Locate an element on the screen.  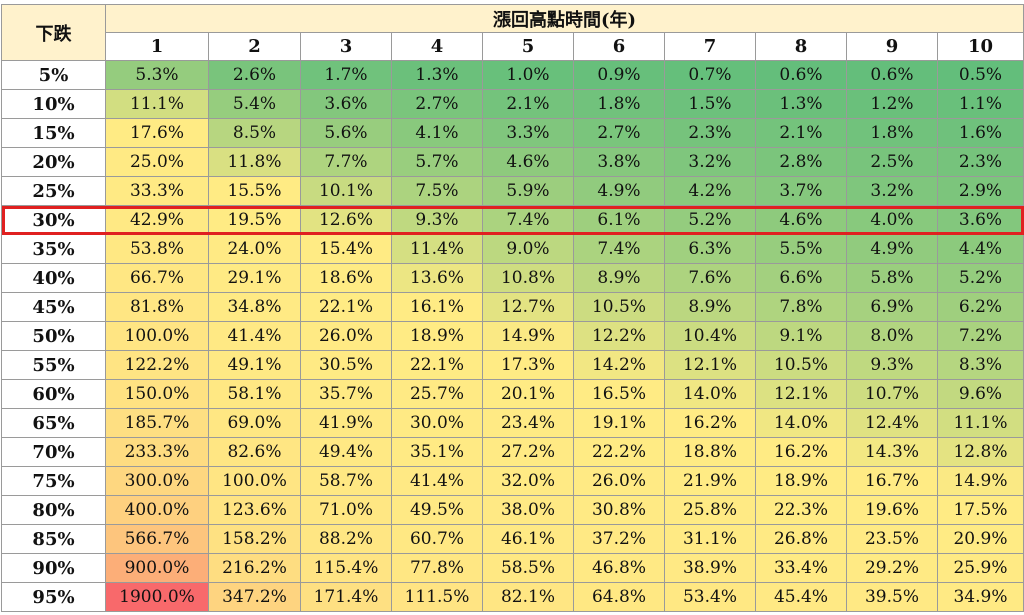
column-header: 1 is located at coordinates (157, 46).